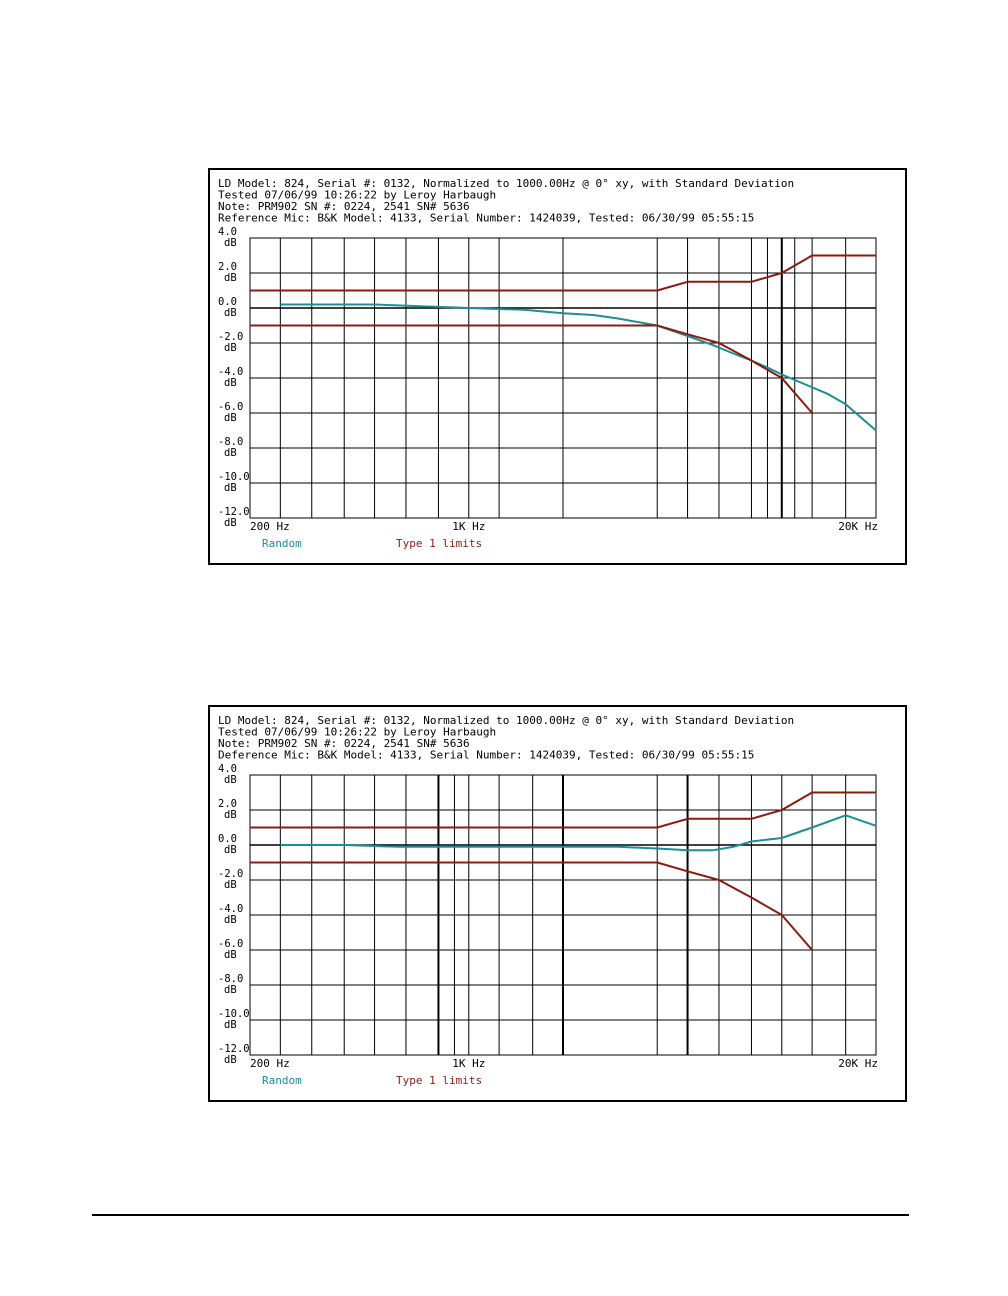  I want to click on chart1-xtick-label: 20K Hz, so click(858, 526).